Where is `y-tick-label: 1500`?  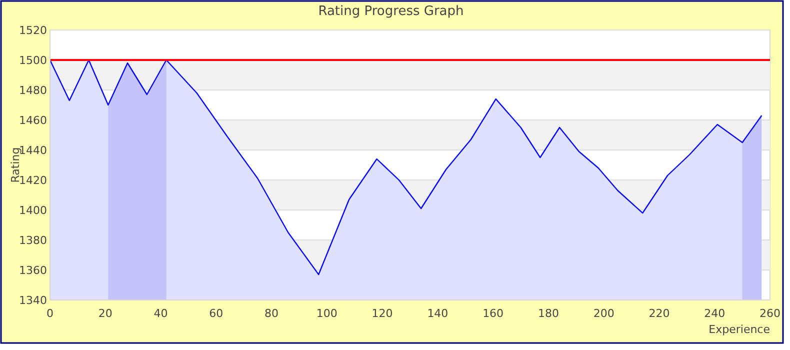
y-tick-label: 1500 is located at coordinates (33, 60).